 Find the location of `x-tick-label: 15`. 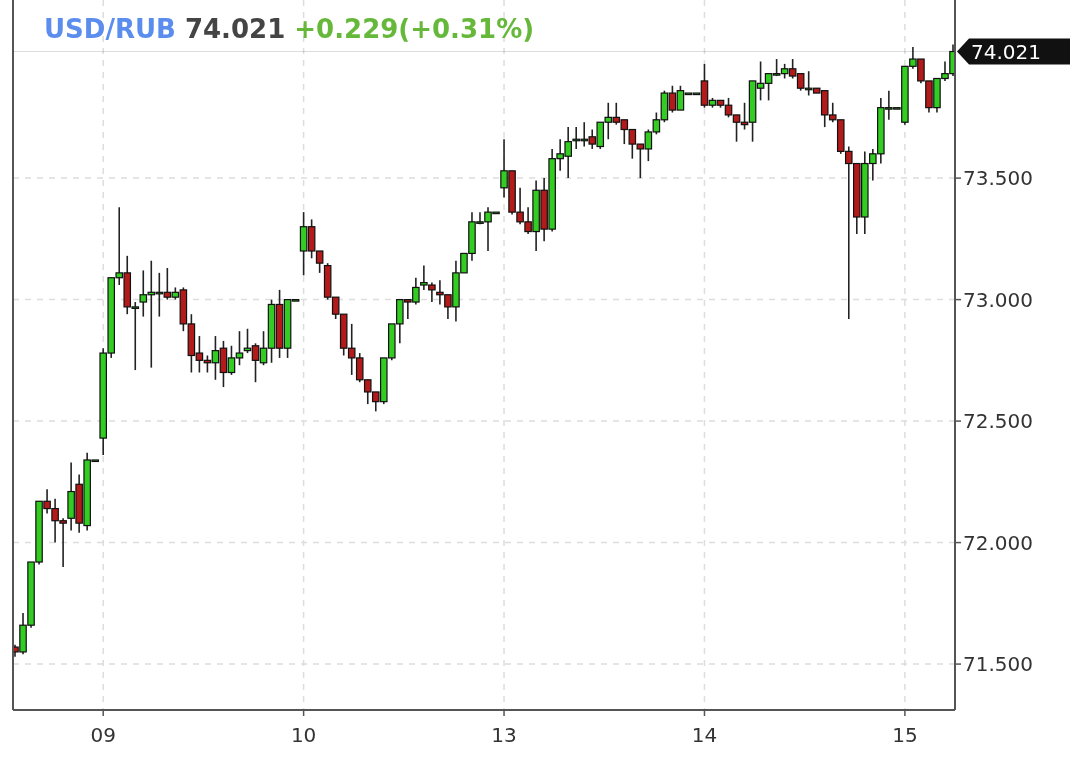

x-tick-label: 15 is located at coordinates (905, 735).